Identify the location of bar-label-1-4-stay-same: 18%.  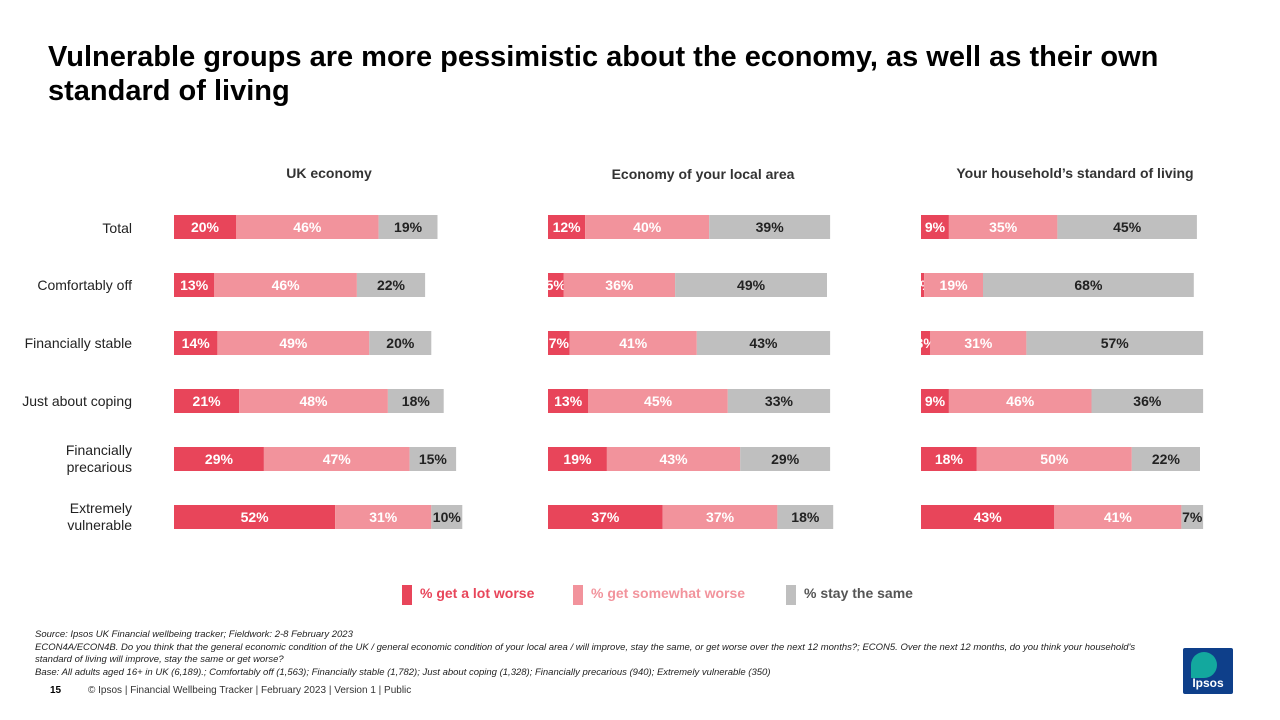
(416, 401).